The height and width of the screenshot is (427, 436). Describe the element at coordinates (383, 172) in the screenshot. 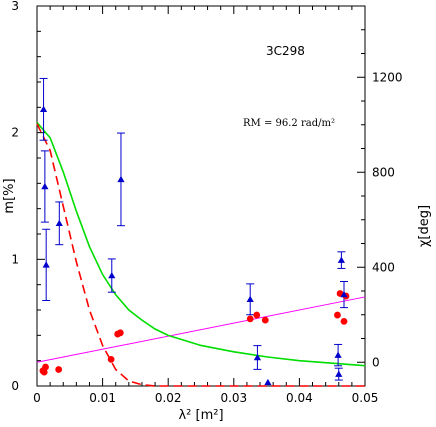

I see `y-right-tick-label: 800` at that location.